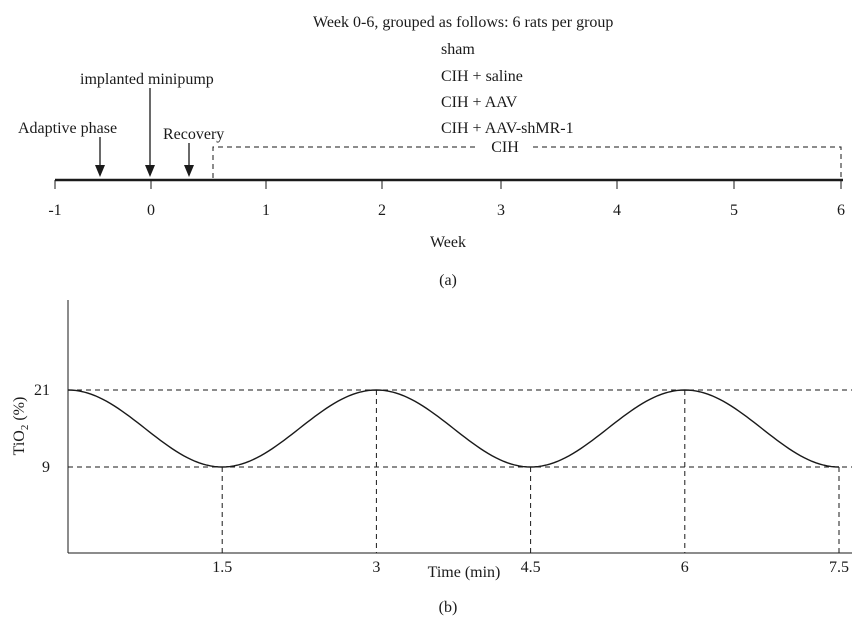 The width and height of the screenshot is (852, 624). I want to click on implanted-minipump-label: implanted minipump, so click(147, 79).